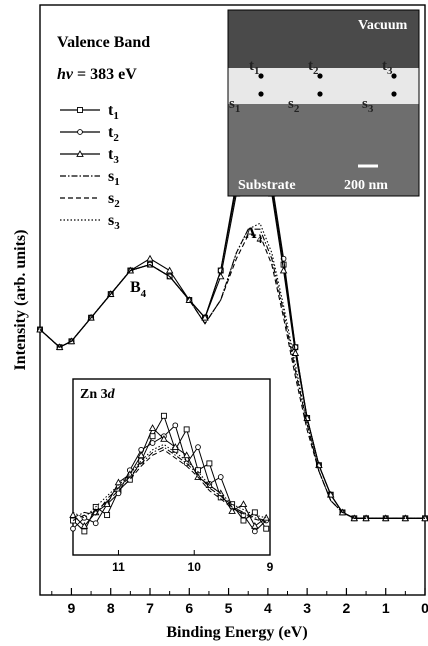 This screenshot has width=428, height=646. I want to click on inset-series-group, so click(169, 473).